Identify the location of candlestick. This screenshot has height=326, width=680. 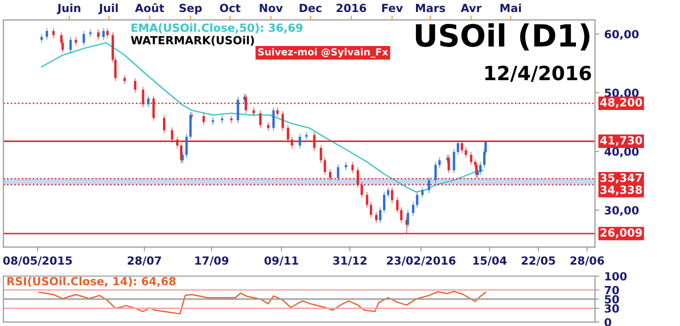
(268, 126).